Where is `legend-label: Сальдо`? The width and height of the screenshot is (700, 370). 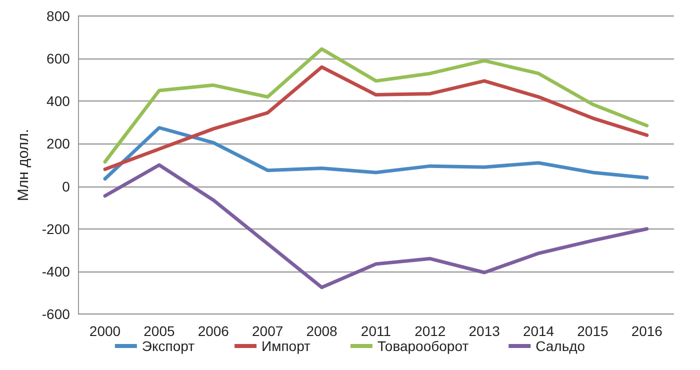
legend-label: Сальдо is located at coordinates (561, 346).